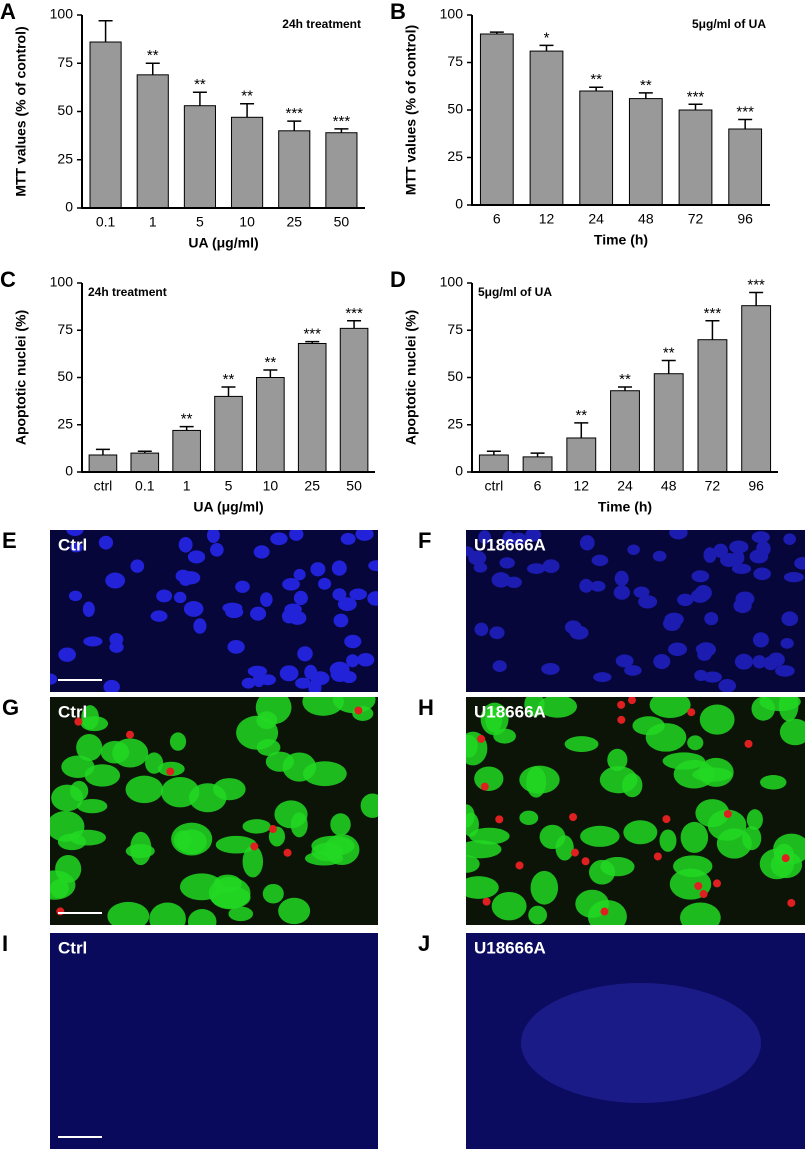  I want to click on micrograph, so click(214, 1041).